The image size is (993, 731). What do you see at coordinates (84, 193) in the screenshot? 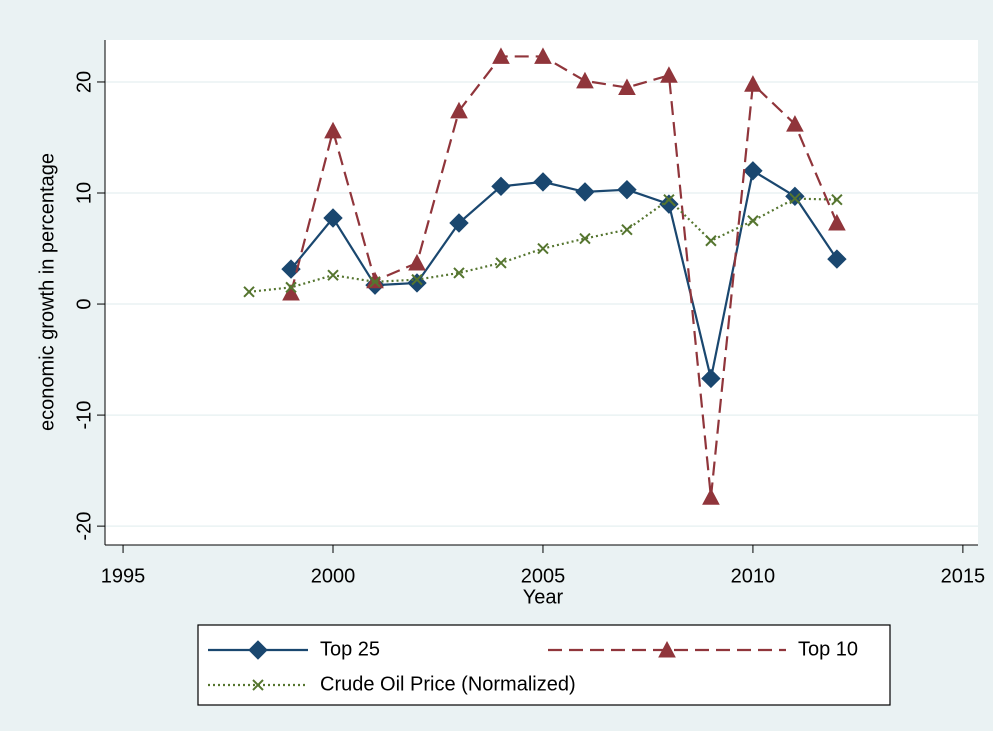
I see `y-tick-label: 10` at bounding box center [84, 193].